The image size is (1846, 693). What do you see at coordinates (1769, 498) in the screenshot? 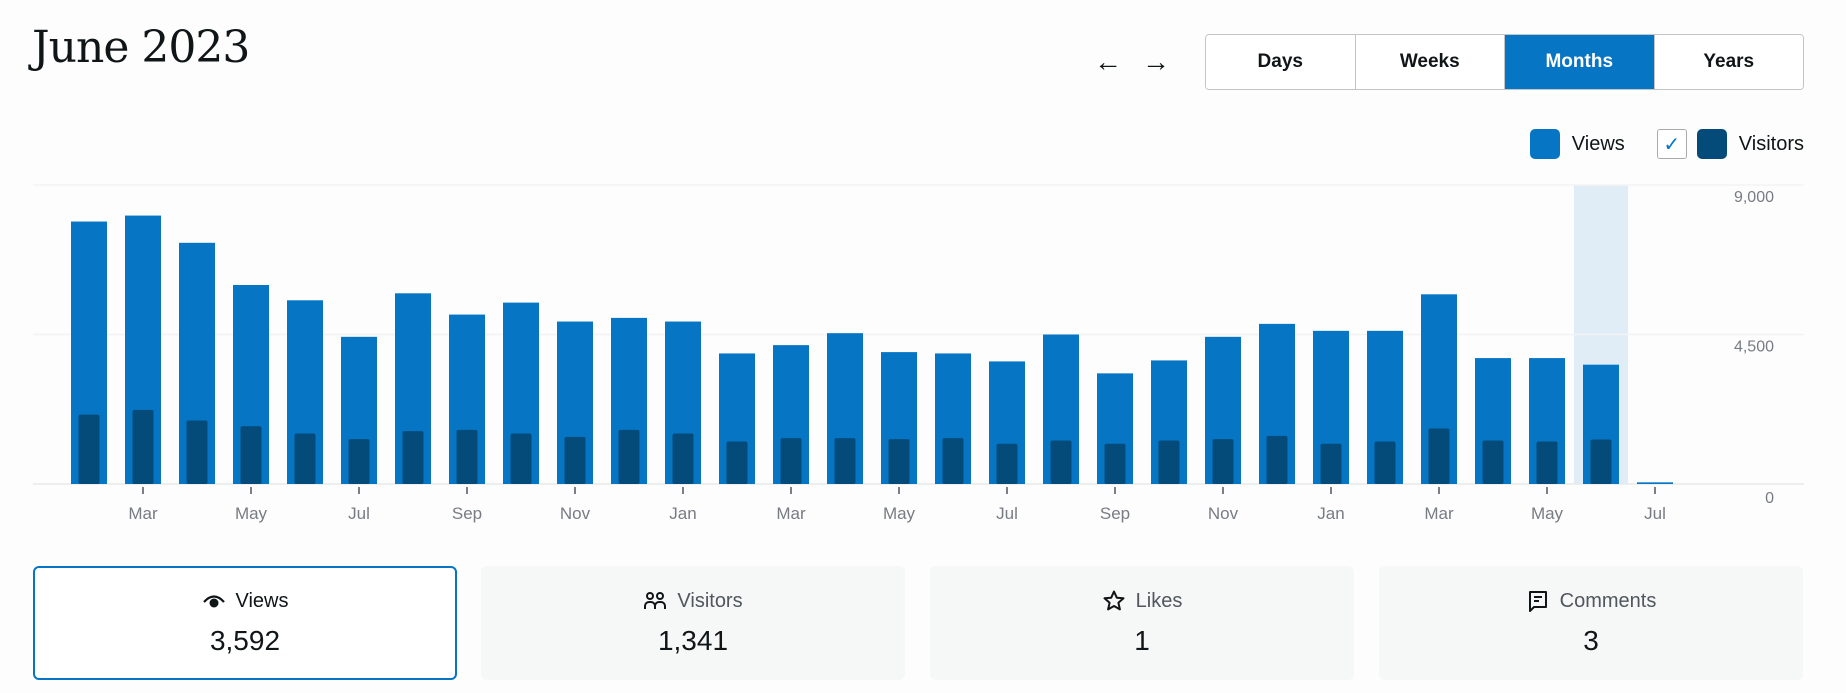
I see `y-tick-label: 0` at bounding box center [1769, 498].